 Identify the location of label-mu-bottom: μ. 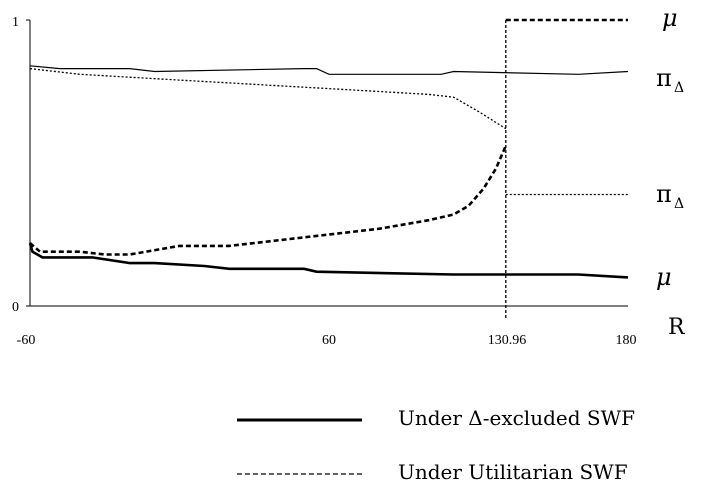
(664, 277).